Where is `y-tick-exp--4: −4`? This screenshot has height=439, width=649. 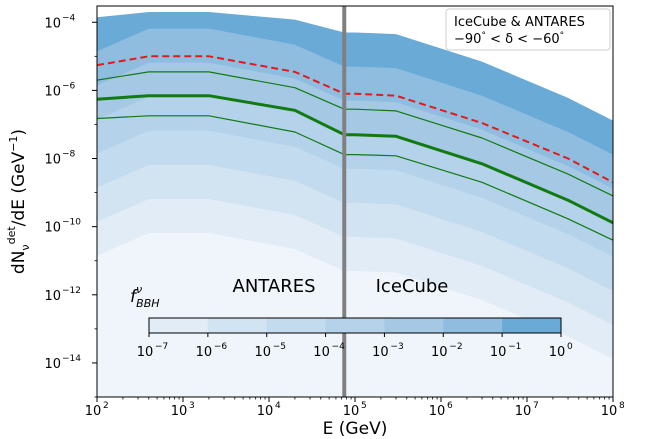
y-tick-exp--4: −4 is located at coordinates (69, 18).